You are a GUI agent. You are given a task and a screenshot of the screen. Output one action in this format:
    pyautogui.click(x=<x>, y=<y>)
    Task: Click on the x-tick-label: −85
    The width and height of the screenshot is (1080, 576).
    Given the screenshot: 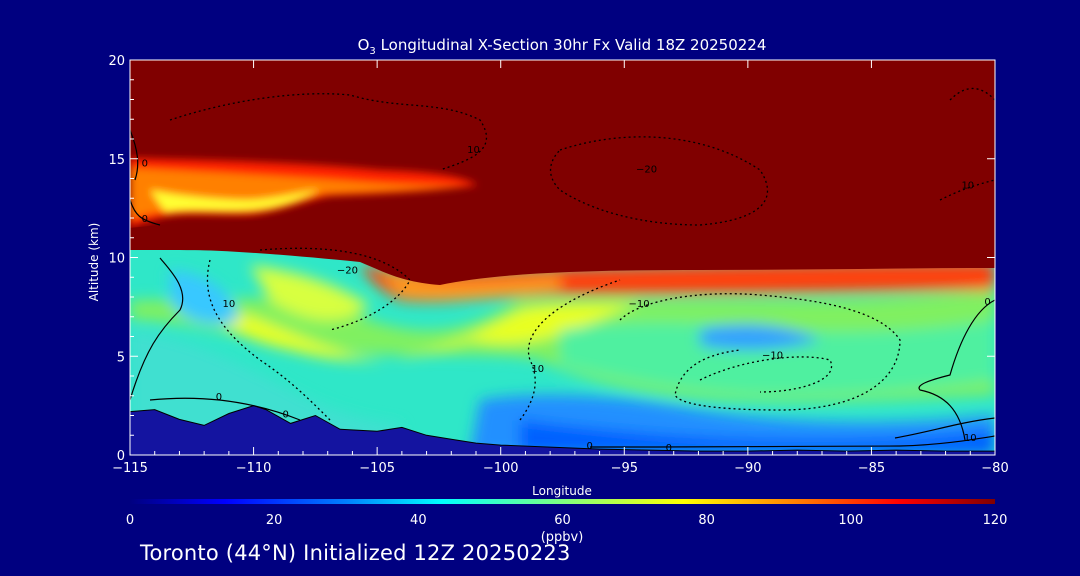 What is the action you would take?
    pyautogui.click(x=871, y=468)
    